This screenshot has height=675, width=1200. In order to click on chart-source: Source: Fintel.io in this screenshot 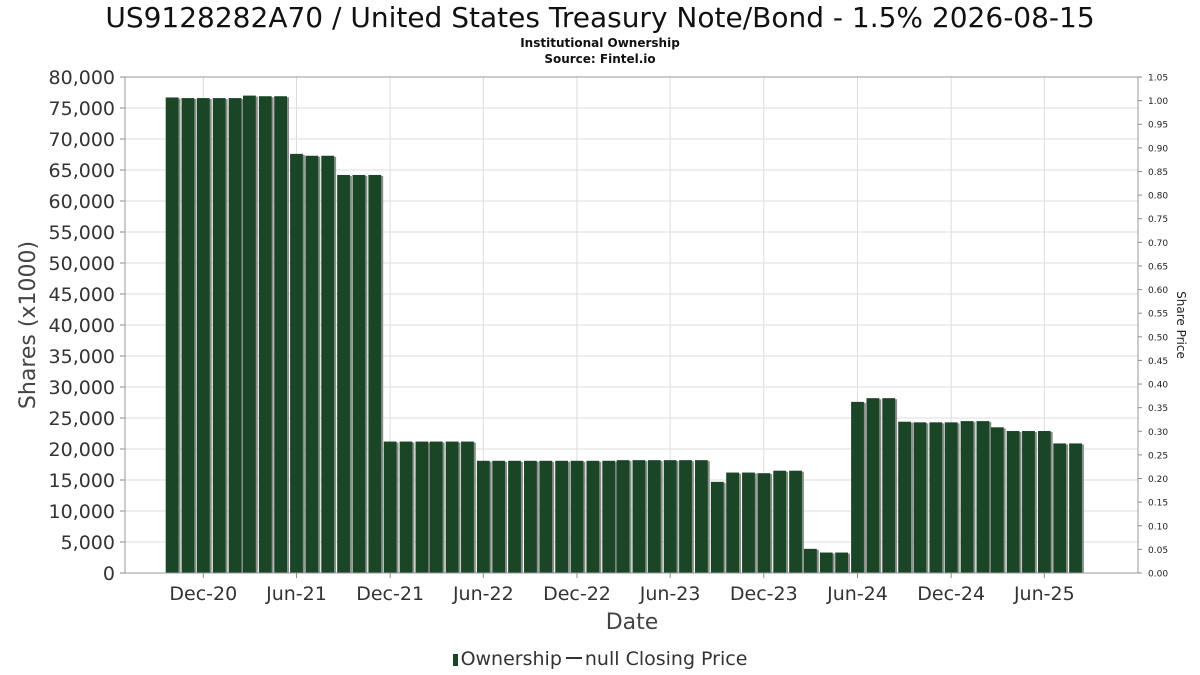, I will do `click(600, 59)`.